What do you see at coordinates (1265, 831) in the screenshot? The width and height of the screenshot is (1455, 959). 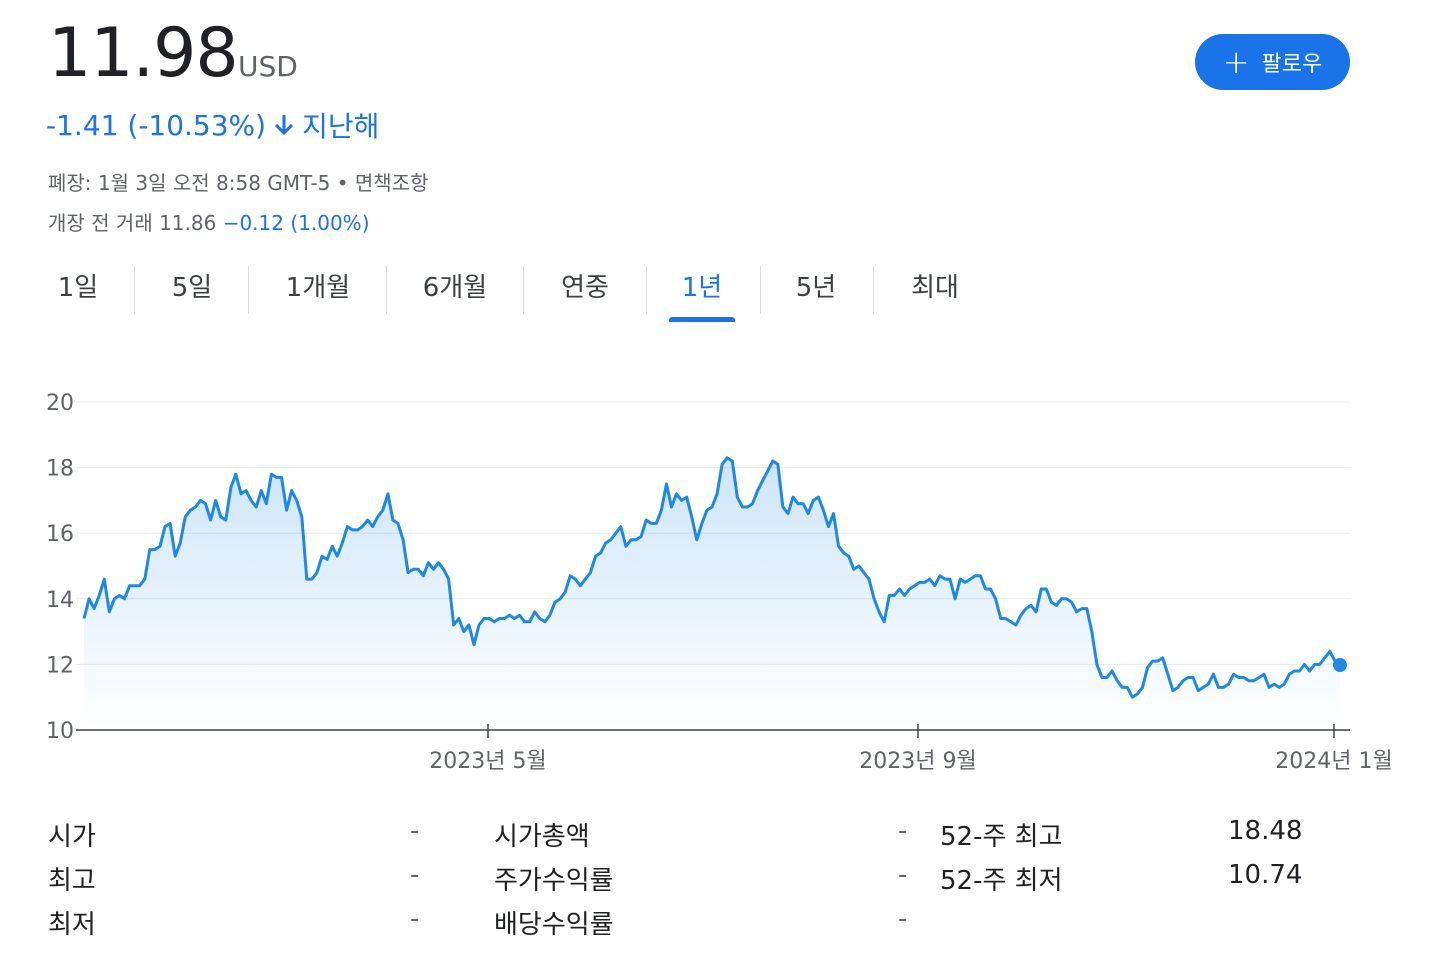 I see `stat-52w-high-value: 18.48` at bounding box center [1265, 831].